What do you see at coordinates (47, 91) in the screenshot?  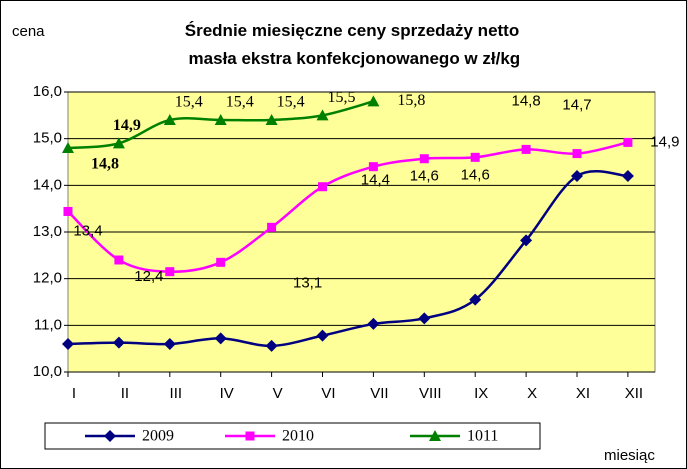 I see `y-tick-label: 16,0` at bounding box center [47, 91].